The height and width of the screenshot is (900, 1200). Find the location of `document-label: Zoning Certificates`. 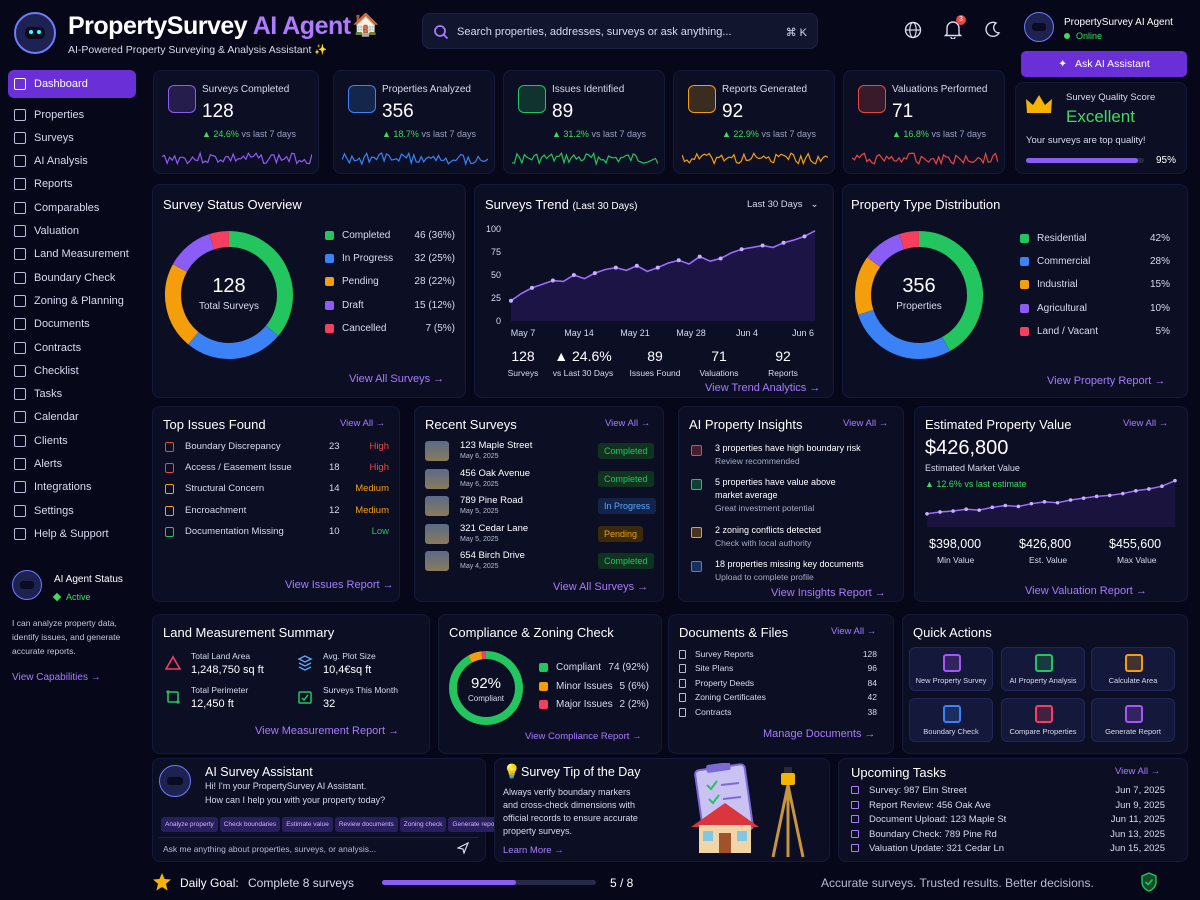

document-label: Zoning Certificates is located at coordinates (730, 697).